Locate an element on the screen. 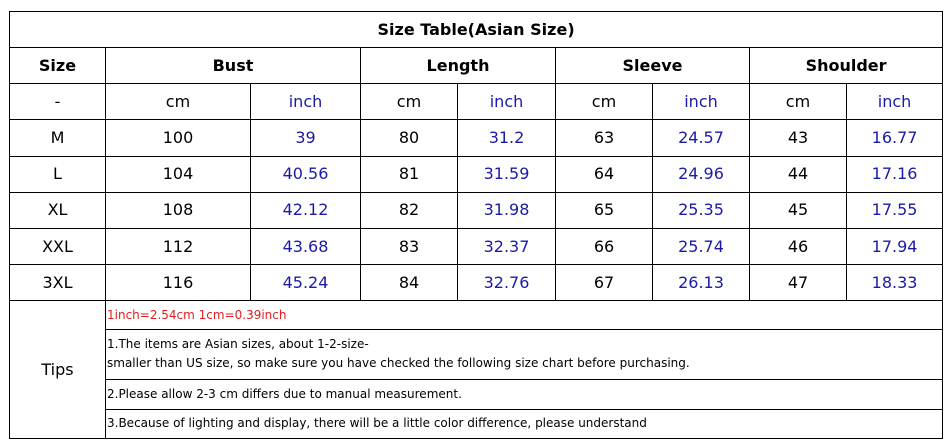  units-row: - cm inch cm inch cm inch cm inch is located at coordinates (476, 102).